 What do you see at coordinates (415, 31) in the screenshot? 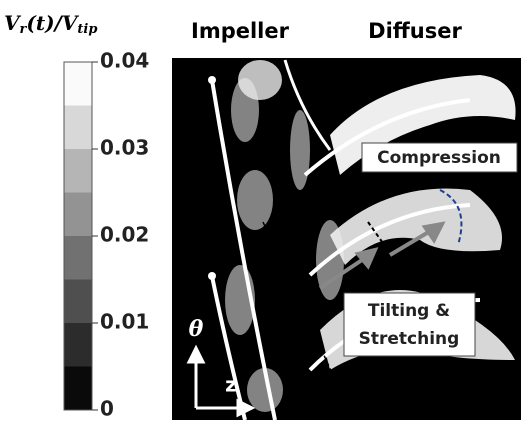
I see `diffuser-label: Diffuser` at bounding box center [415, 31].